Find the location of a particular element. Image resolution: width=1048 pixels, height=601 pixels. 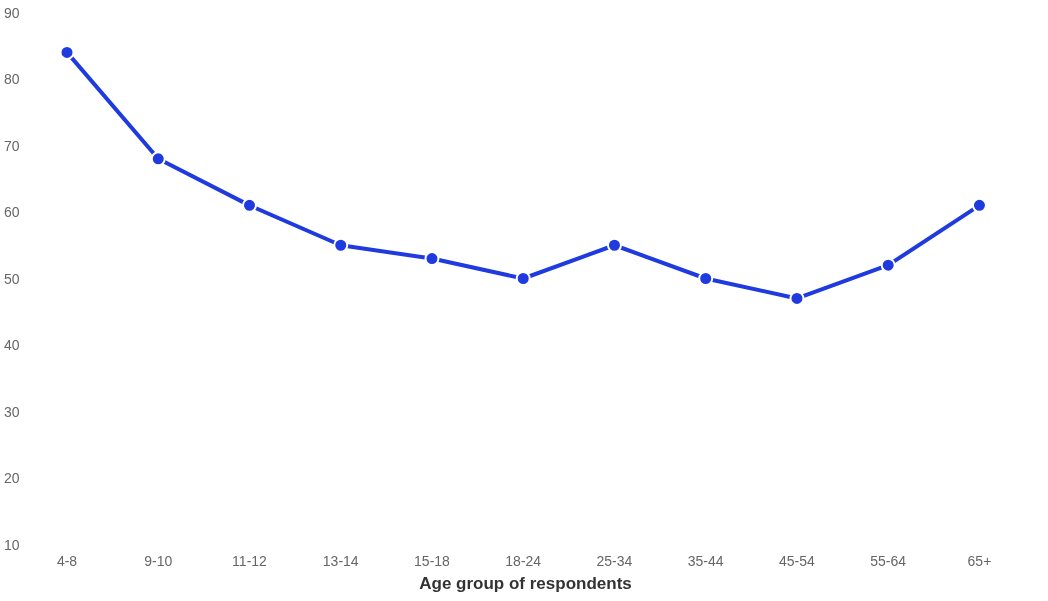

x-tick-label: 45-54 is located at coordinates (797, 560).